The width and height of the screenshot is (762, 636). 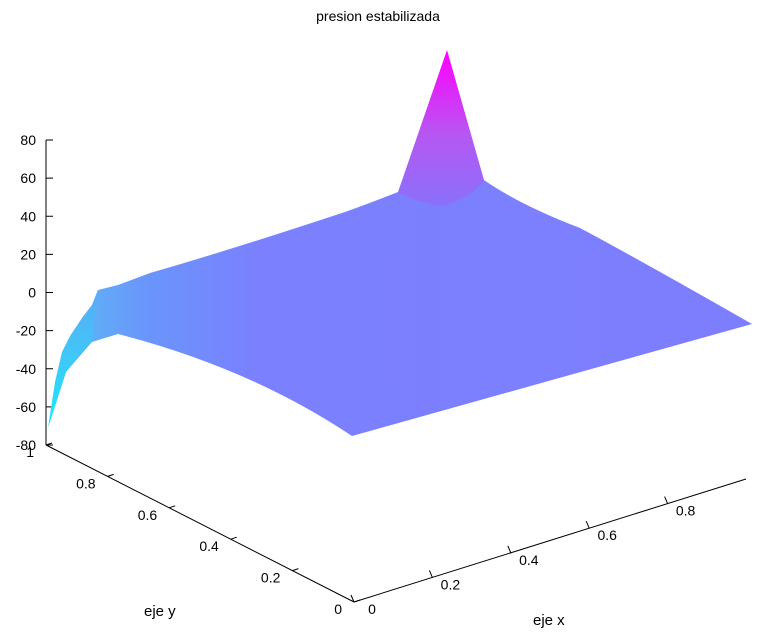 What do you see at coordinates (28, 178) in the screenshot?
I see `z-tick-label: 60` at bounding box center [28, 178].